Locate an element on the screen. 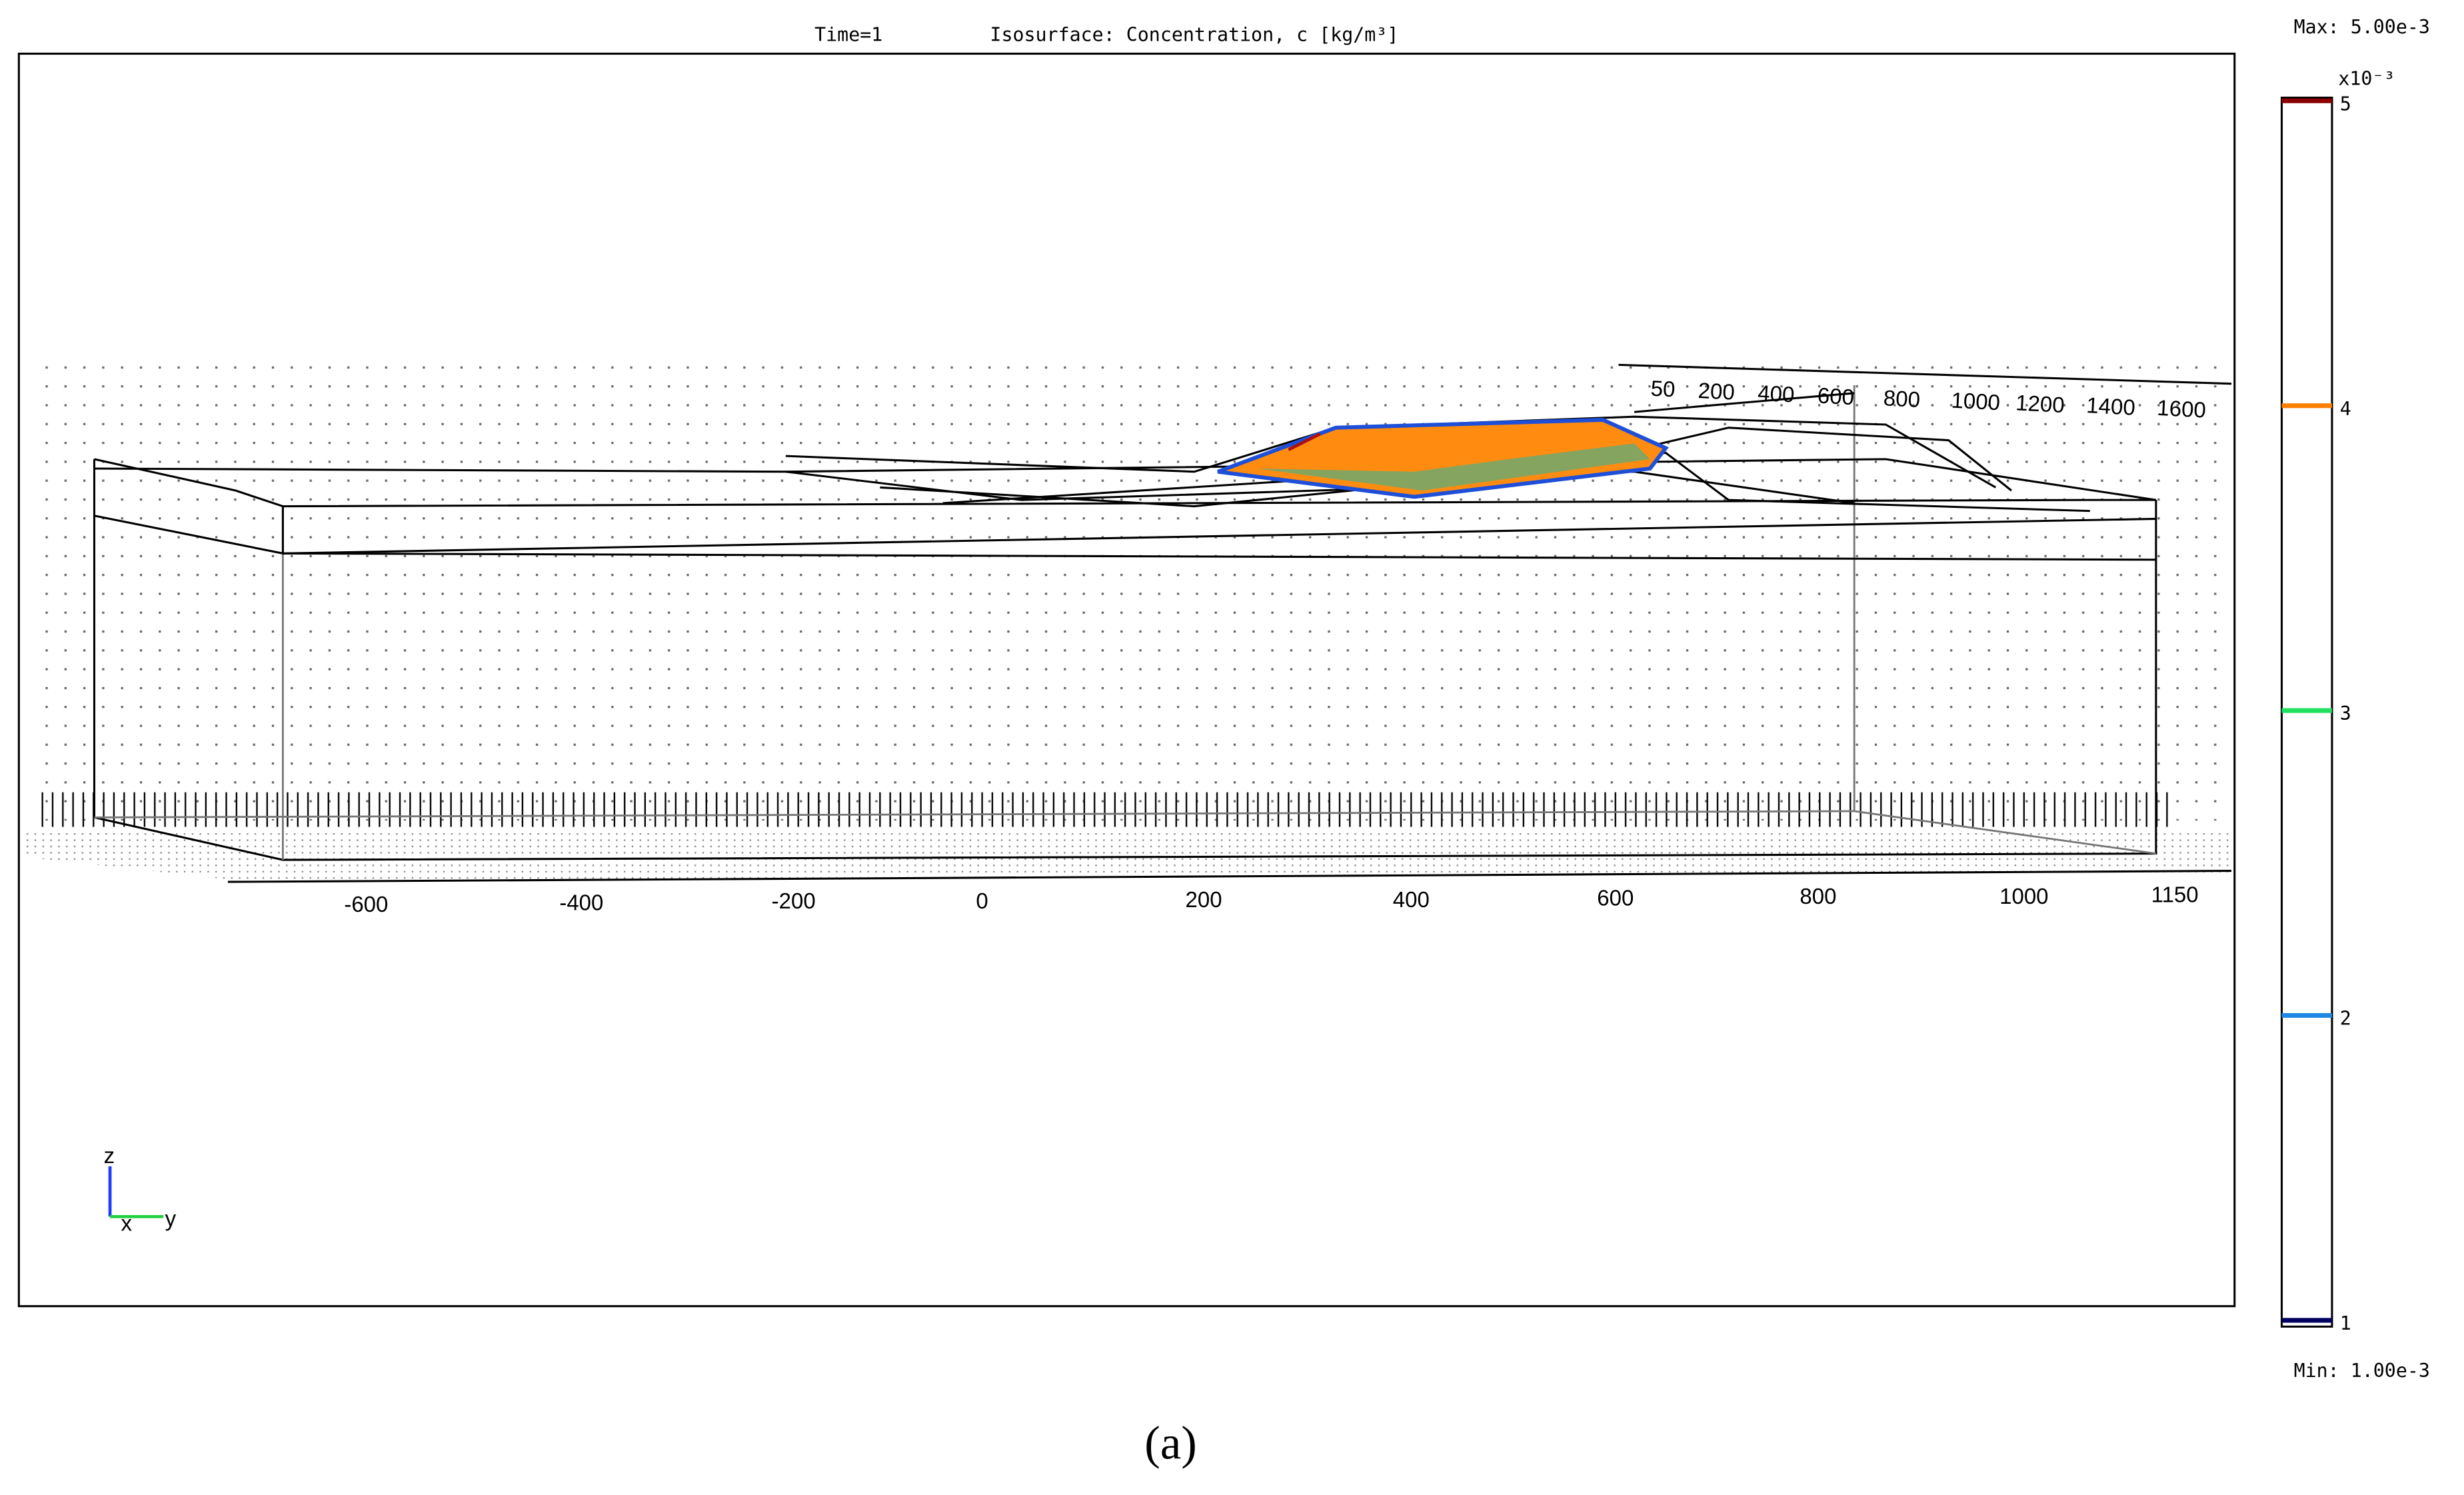  x-tick-label: 200 is located at coordinates (1204, 899).